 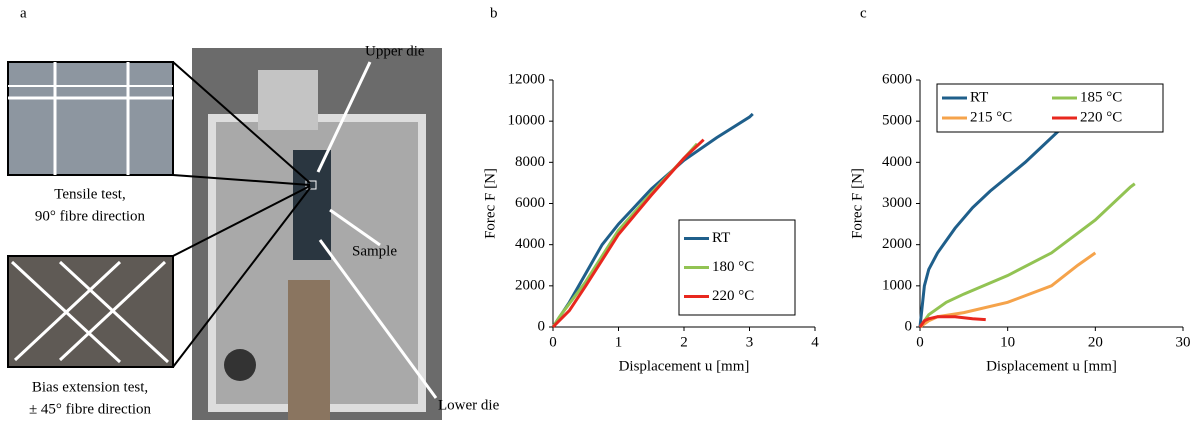 I want to click on caption: ± 45° fibre direction, so click(x=90, y=409).